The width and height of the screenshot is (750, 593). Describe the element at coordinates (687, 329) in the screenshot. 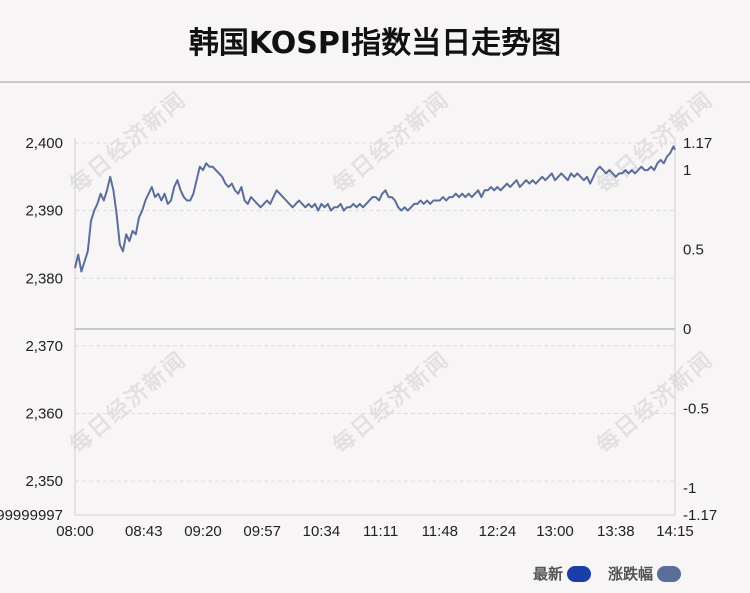

I see `y-right-tick-label: 0` at that location.